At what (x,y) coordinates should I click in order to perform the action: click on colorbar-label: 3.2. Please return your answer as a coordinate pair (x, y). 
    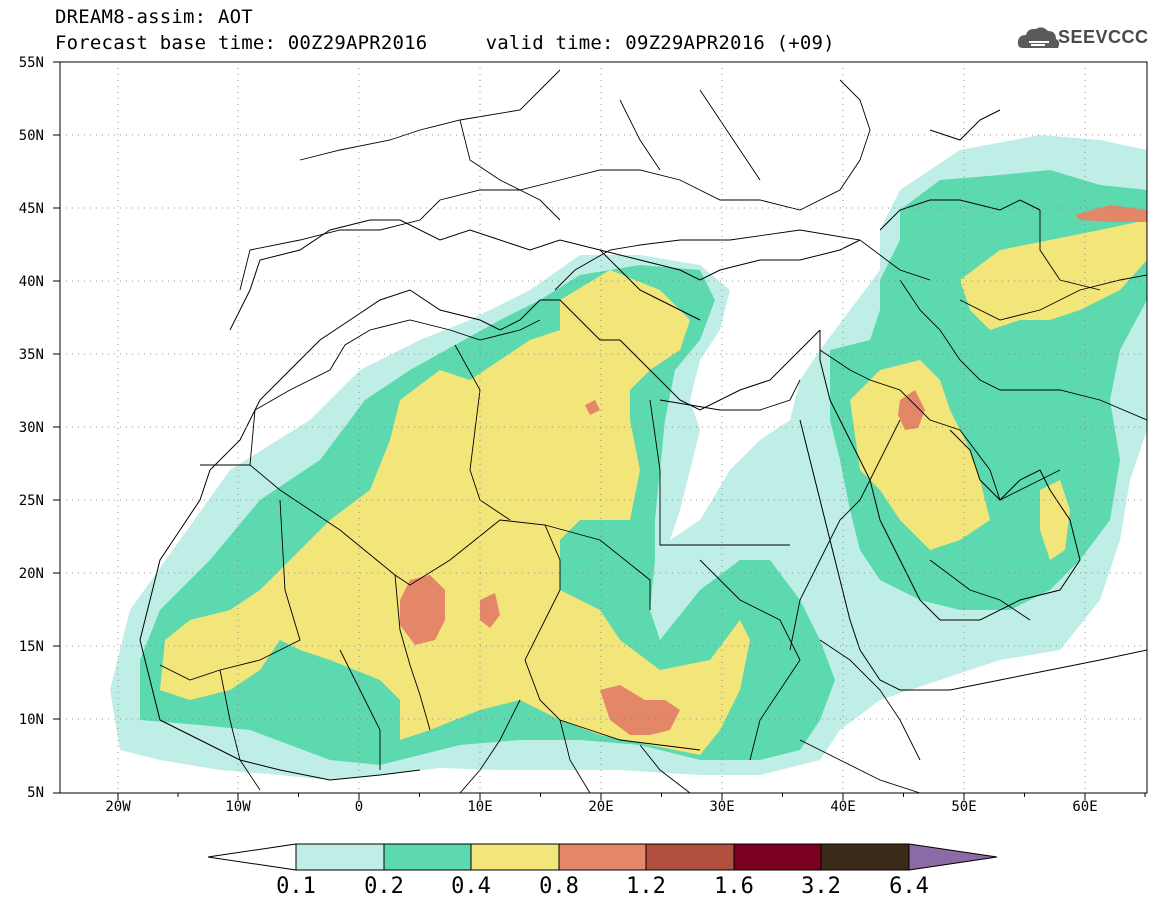
    Looking at the image, I should click on (821, 886).